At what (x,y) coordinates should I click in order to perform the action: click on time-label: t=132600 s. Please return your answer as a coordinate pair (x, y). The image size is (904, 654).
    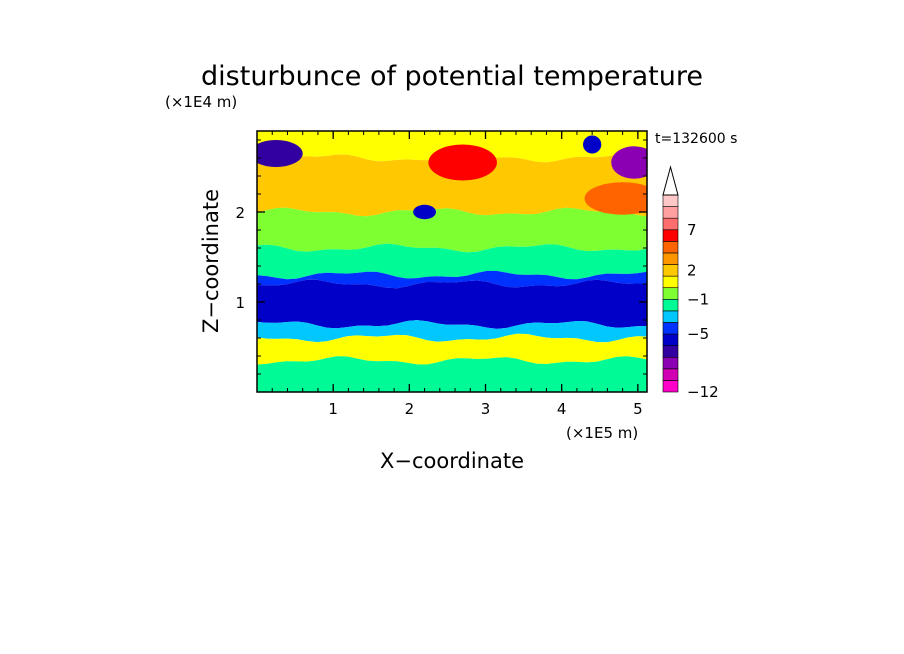
    Looking at the image, I should click on (696, 139).